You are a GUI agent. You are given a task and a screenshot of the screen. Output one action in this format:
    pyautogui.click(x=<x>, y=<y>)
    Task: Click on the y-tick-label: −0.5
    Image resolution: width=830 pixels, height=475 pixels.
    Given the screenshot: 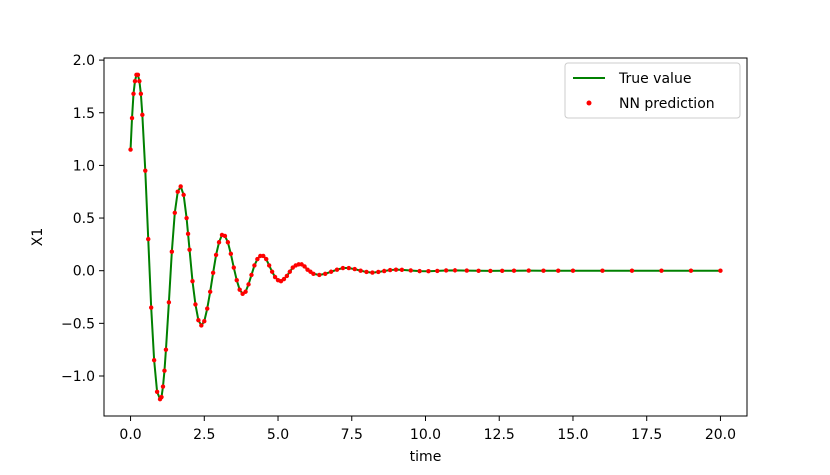 What is the action you would take?
    pyautogui.click(x=78, y=324)
    